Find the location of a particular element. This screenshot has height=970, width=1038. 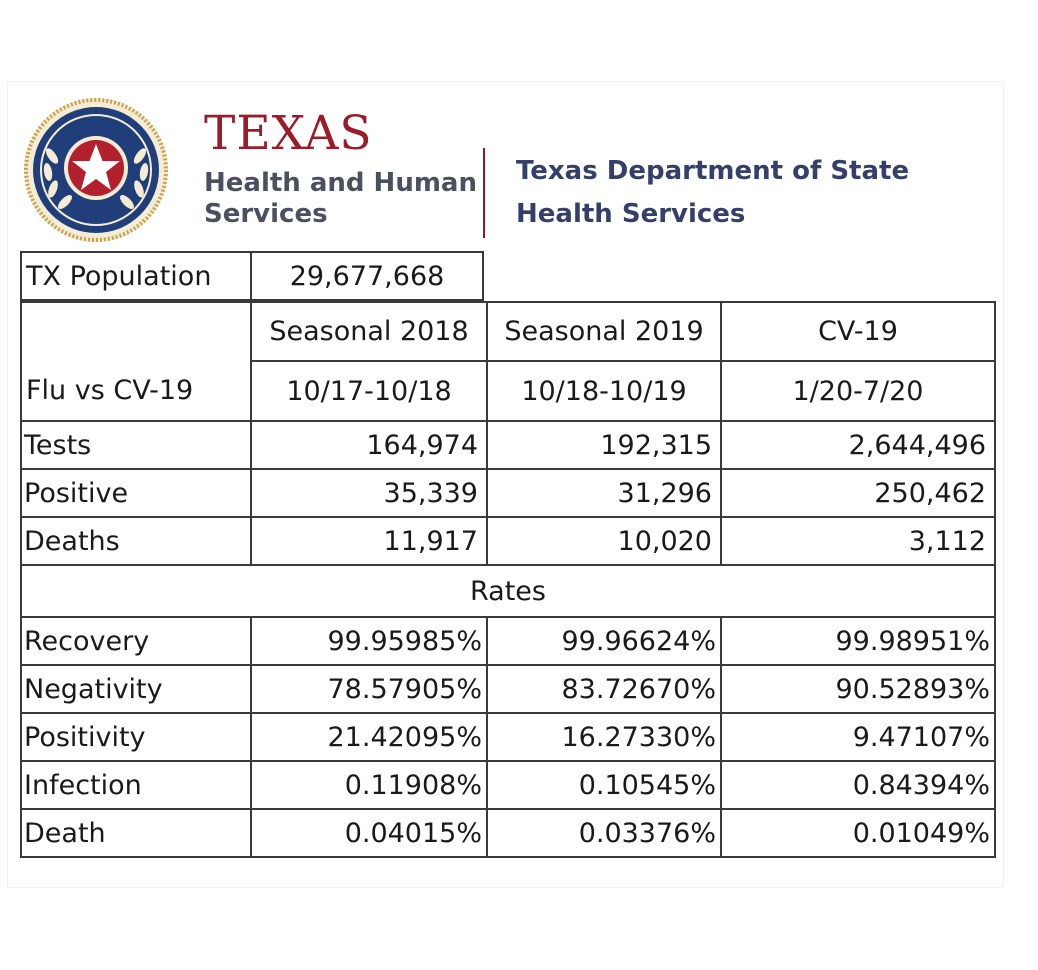

rate-label: Positivity is located at coordinates (136, 737).